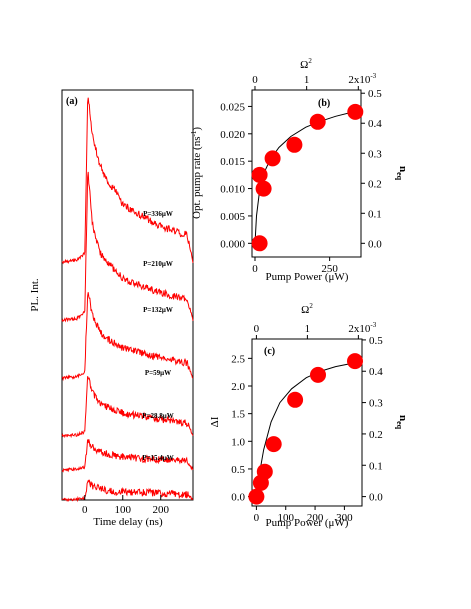  I want to click on y-tick-label: 2.0, so click(238, 387).